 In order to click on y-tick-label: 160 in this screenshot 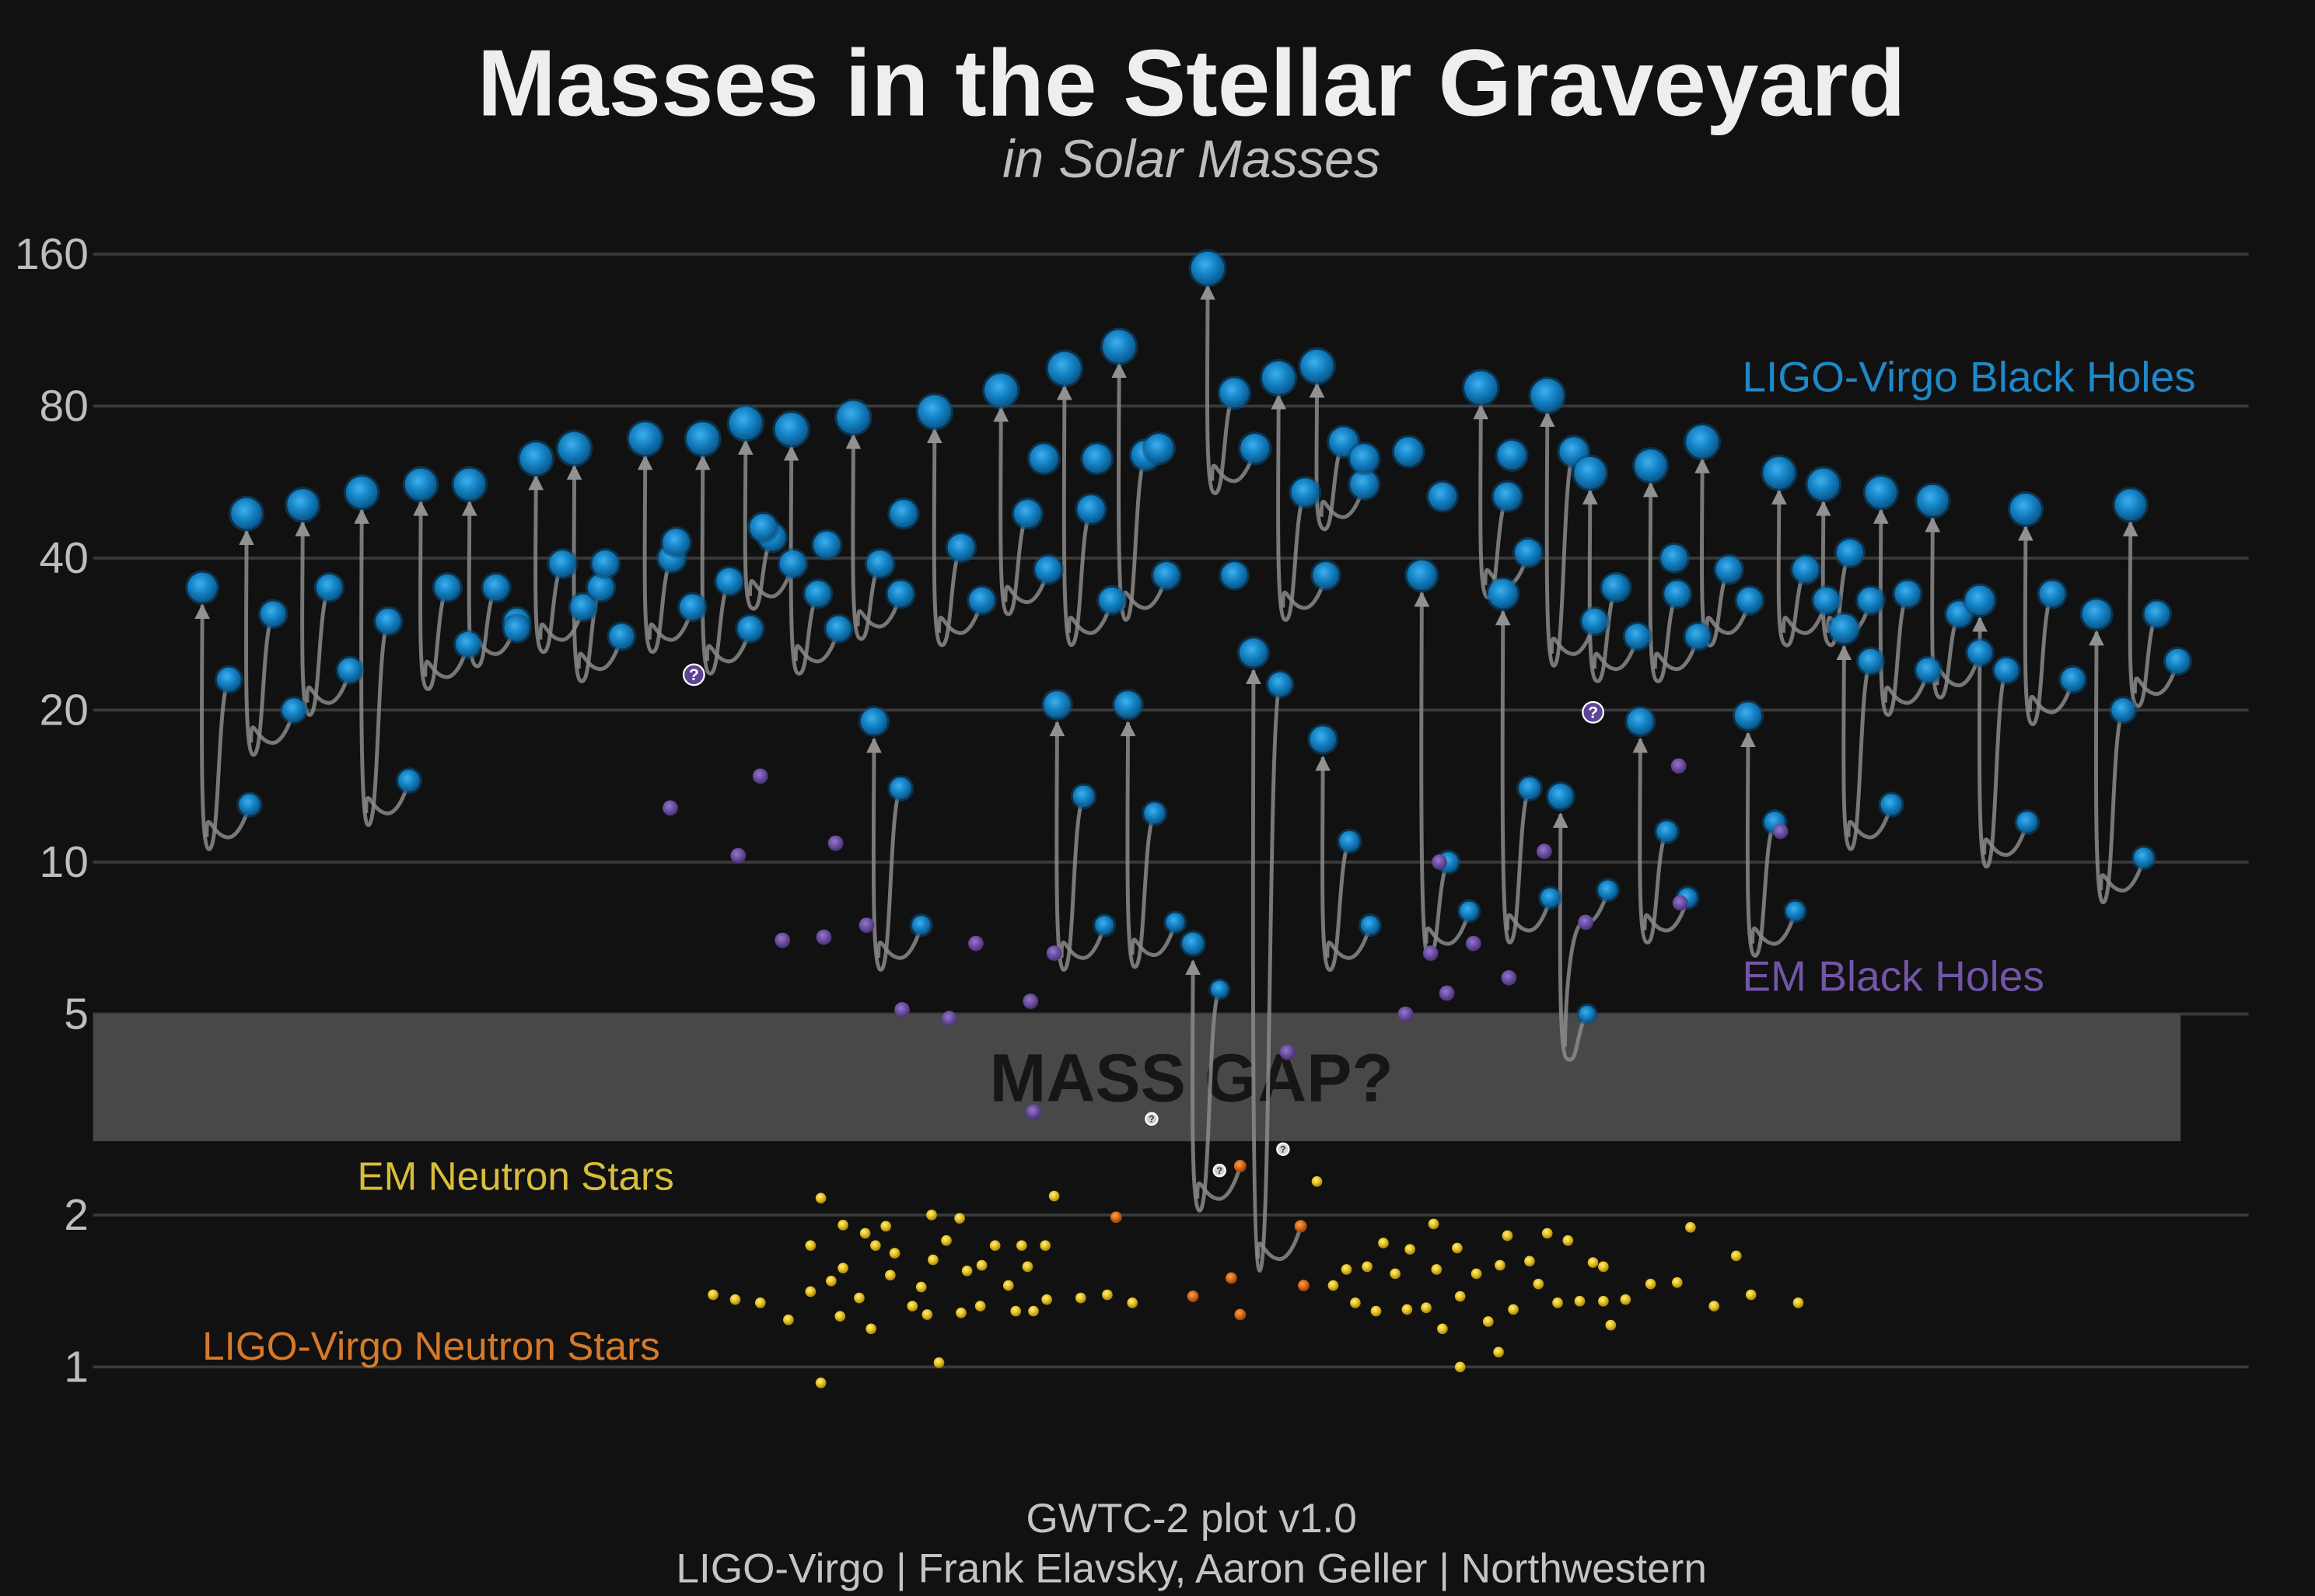, I will do `click(52, 254)`.